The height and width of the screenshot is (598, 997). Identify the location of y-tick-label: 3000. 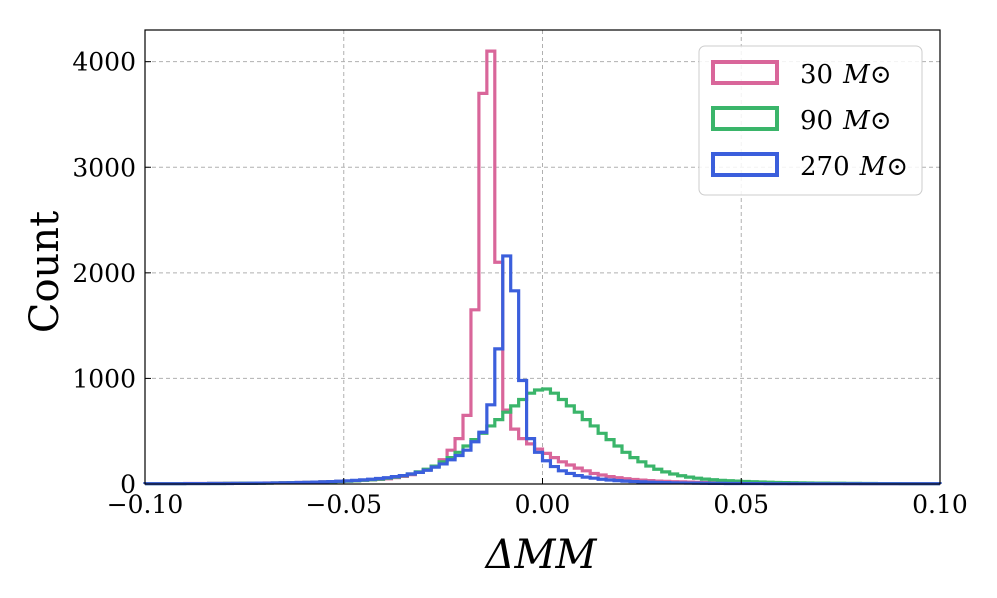
(104, 167).